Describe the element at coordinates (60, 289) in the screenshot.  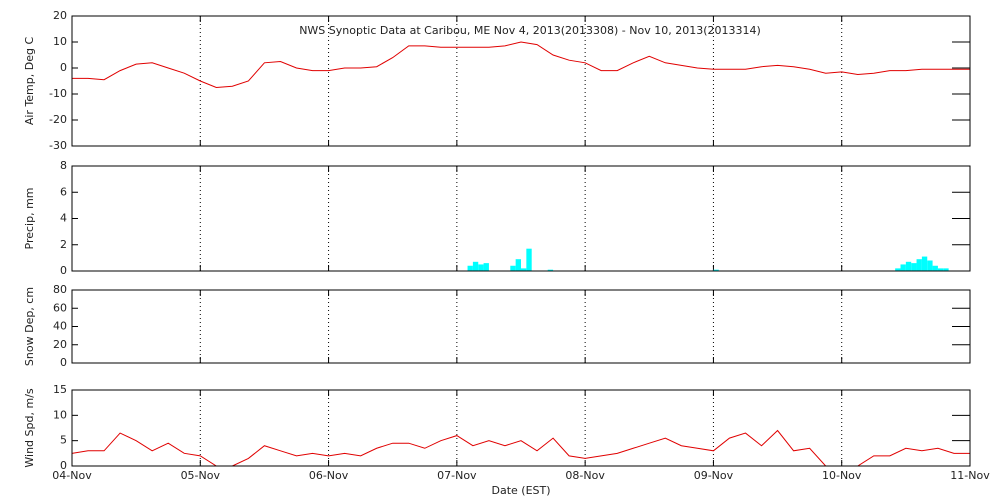
I see `y-tick-label: 80` at that location.